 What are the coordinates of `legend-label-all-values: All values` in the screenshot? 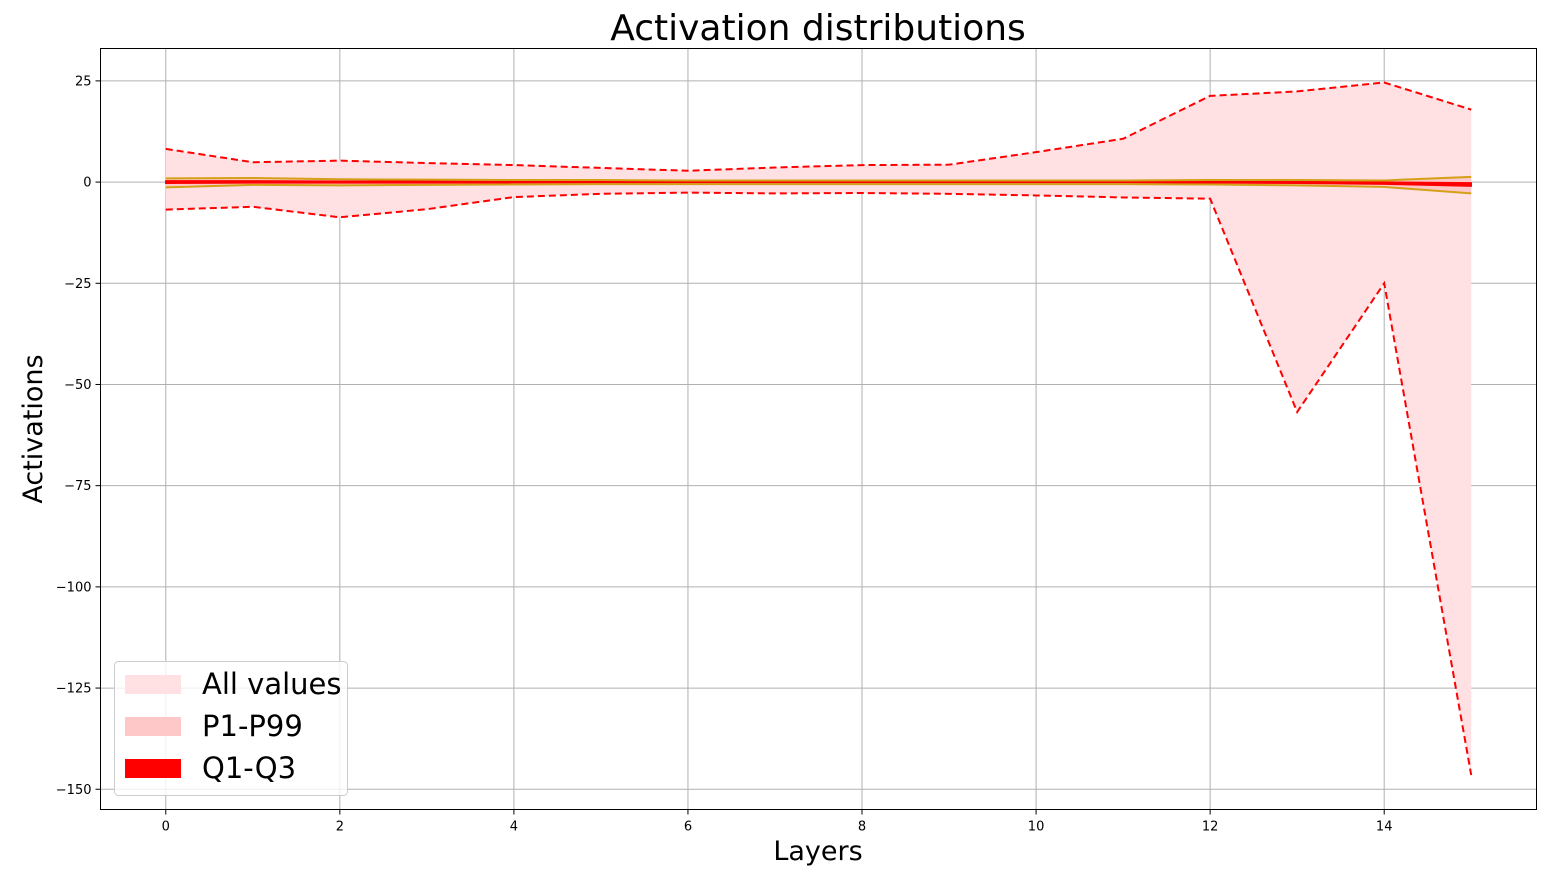 It's located at (272, 684).